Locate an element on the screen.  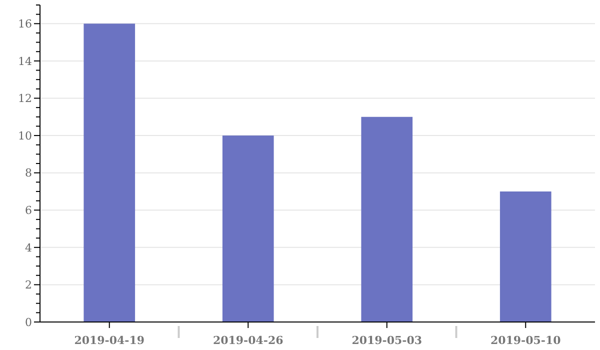
x-tick-label: 2019-05-03 is located at coordinates (387, 340).